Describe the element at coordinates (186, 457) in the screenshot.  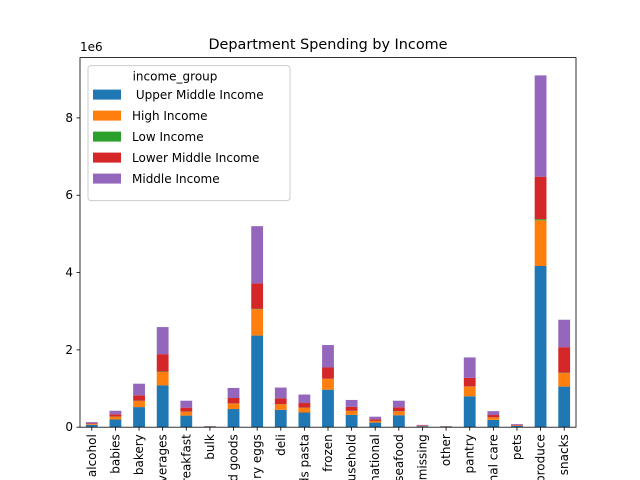
I see `x-tick-label: breakfast` at that location.